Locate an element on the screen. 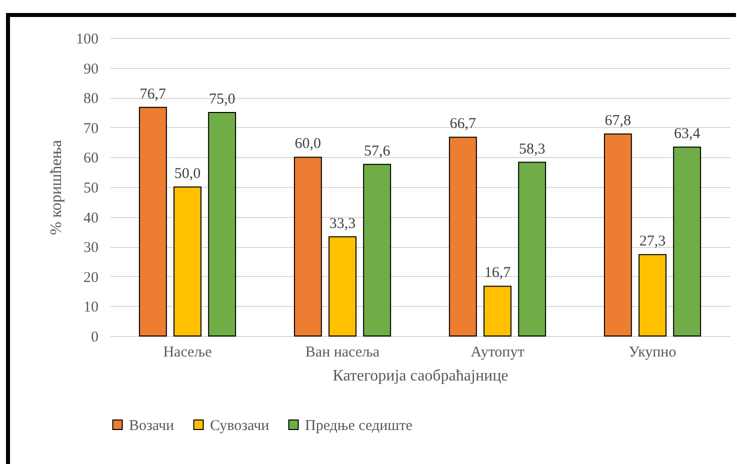  x-tick-label: Укупно is located at coordinates (652, 352).